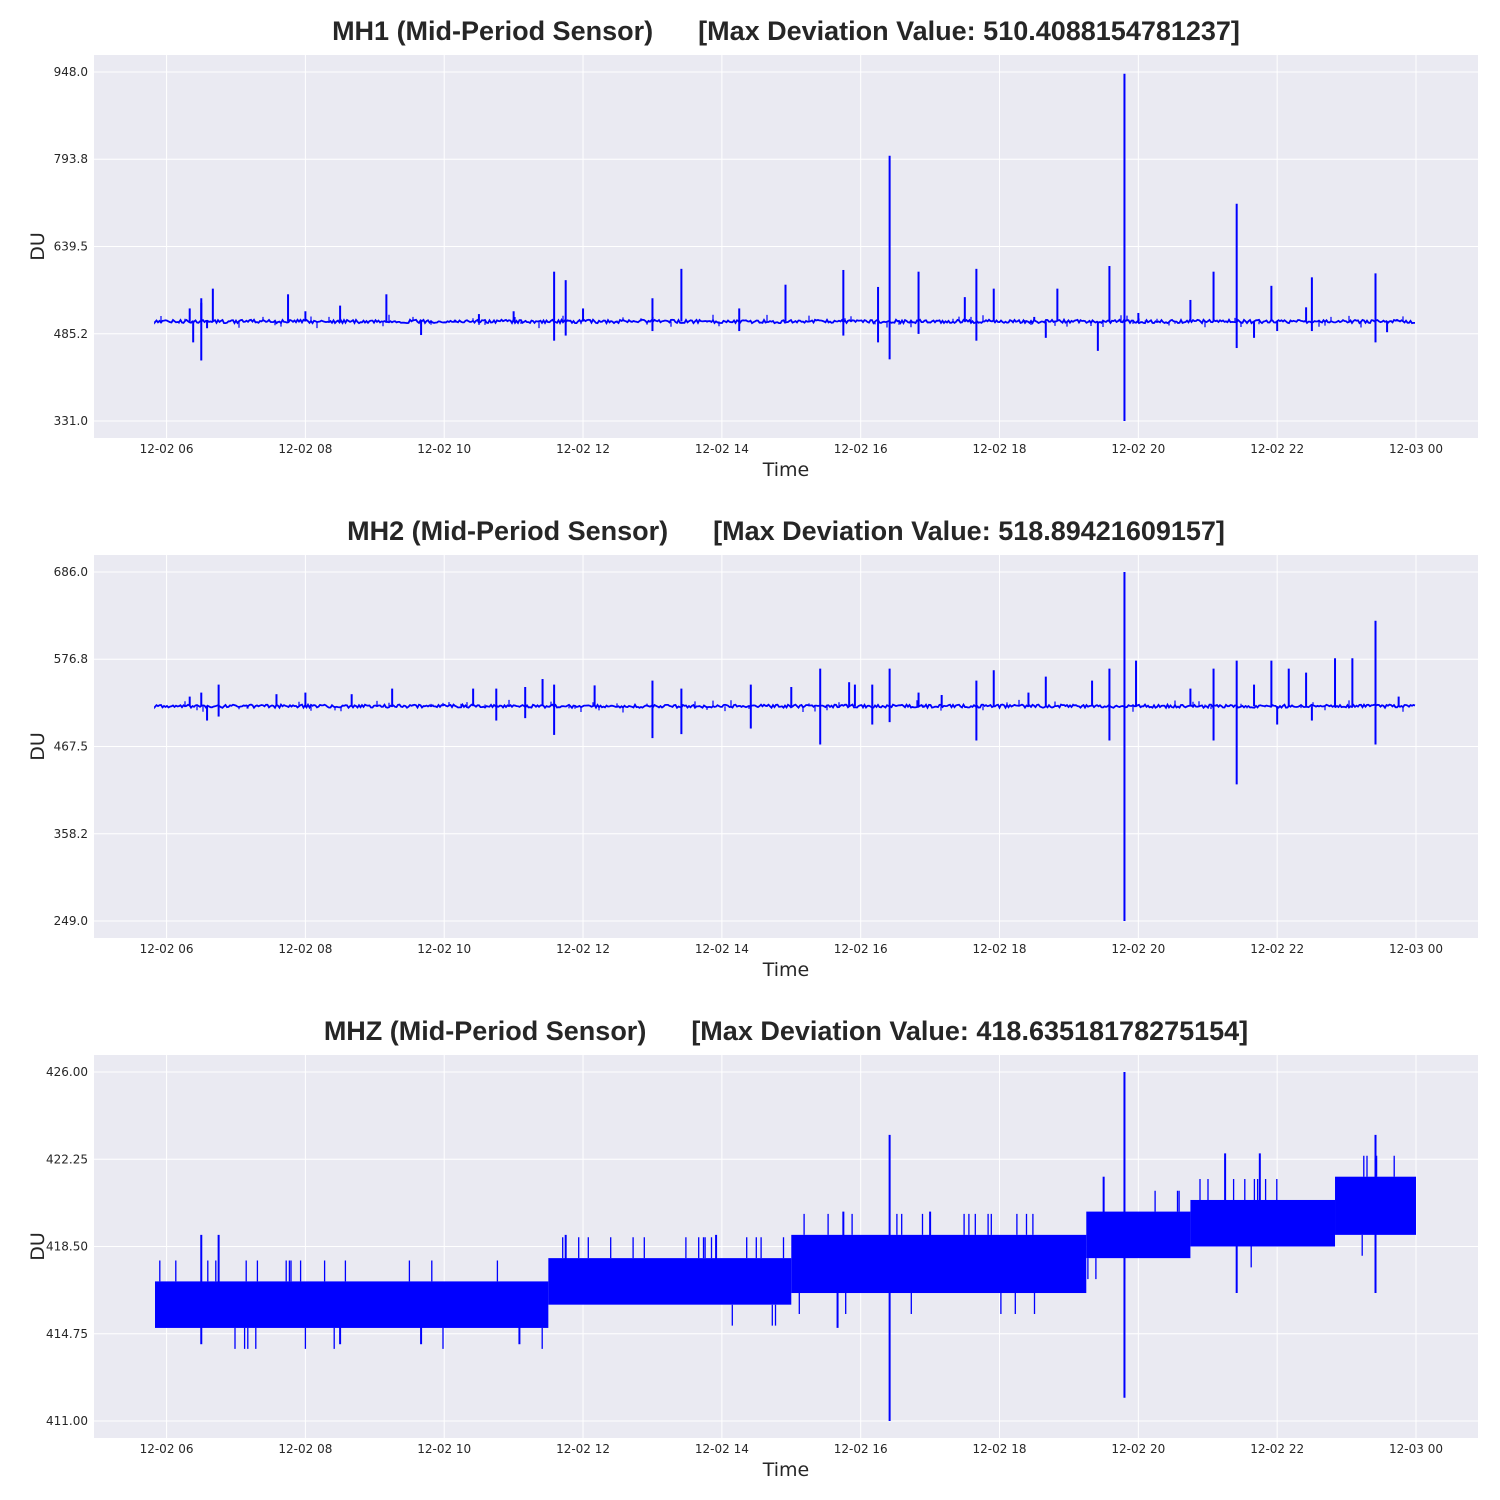 Image resolution: width=1500 pixels, height=1500 pixels. What do you see at coordinates (71, 247) in the screenshot?
I see `y-tick-label: 639.5` at bounding box center [71, 247].